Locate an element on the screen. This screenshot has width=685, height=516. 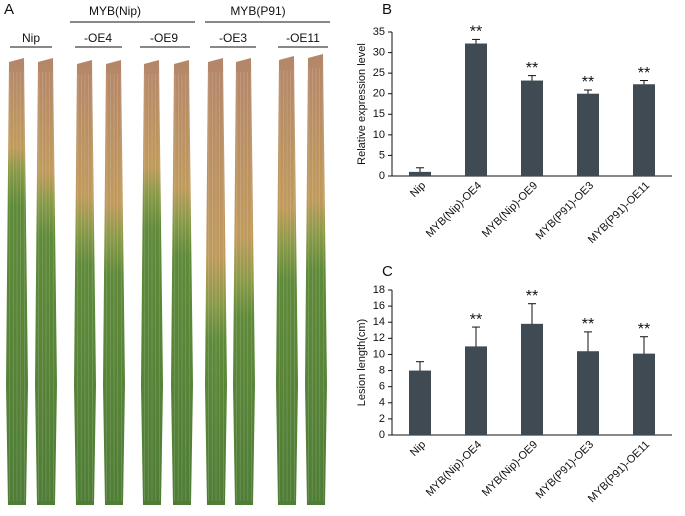
y-tick-label: 8 is located at coordinates (382, 370).